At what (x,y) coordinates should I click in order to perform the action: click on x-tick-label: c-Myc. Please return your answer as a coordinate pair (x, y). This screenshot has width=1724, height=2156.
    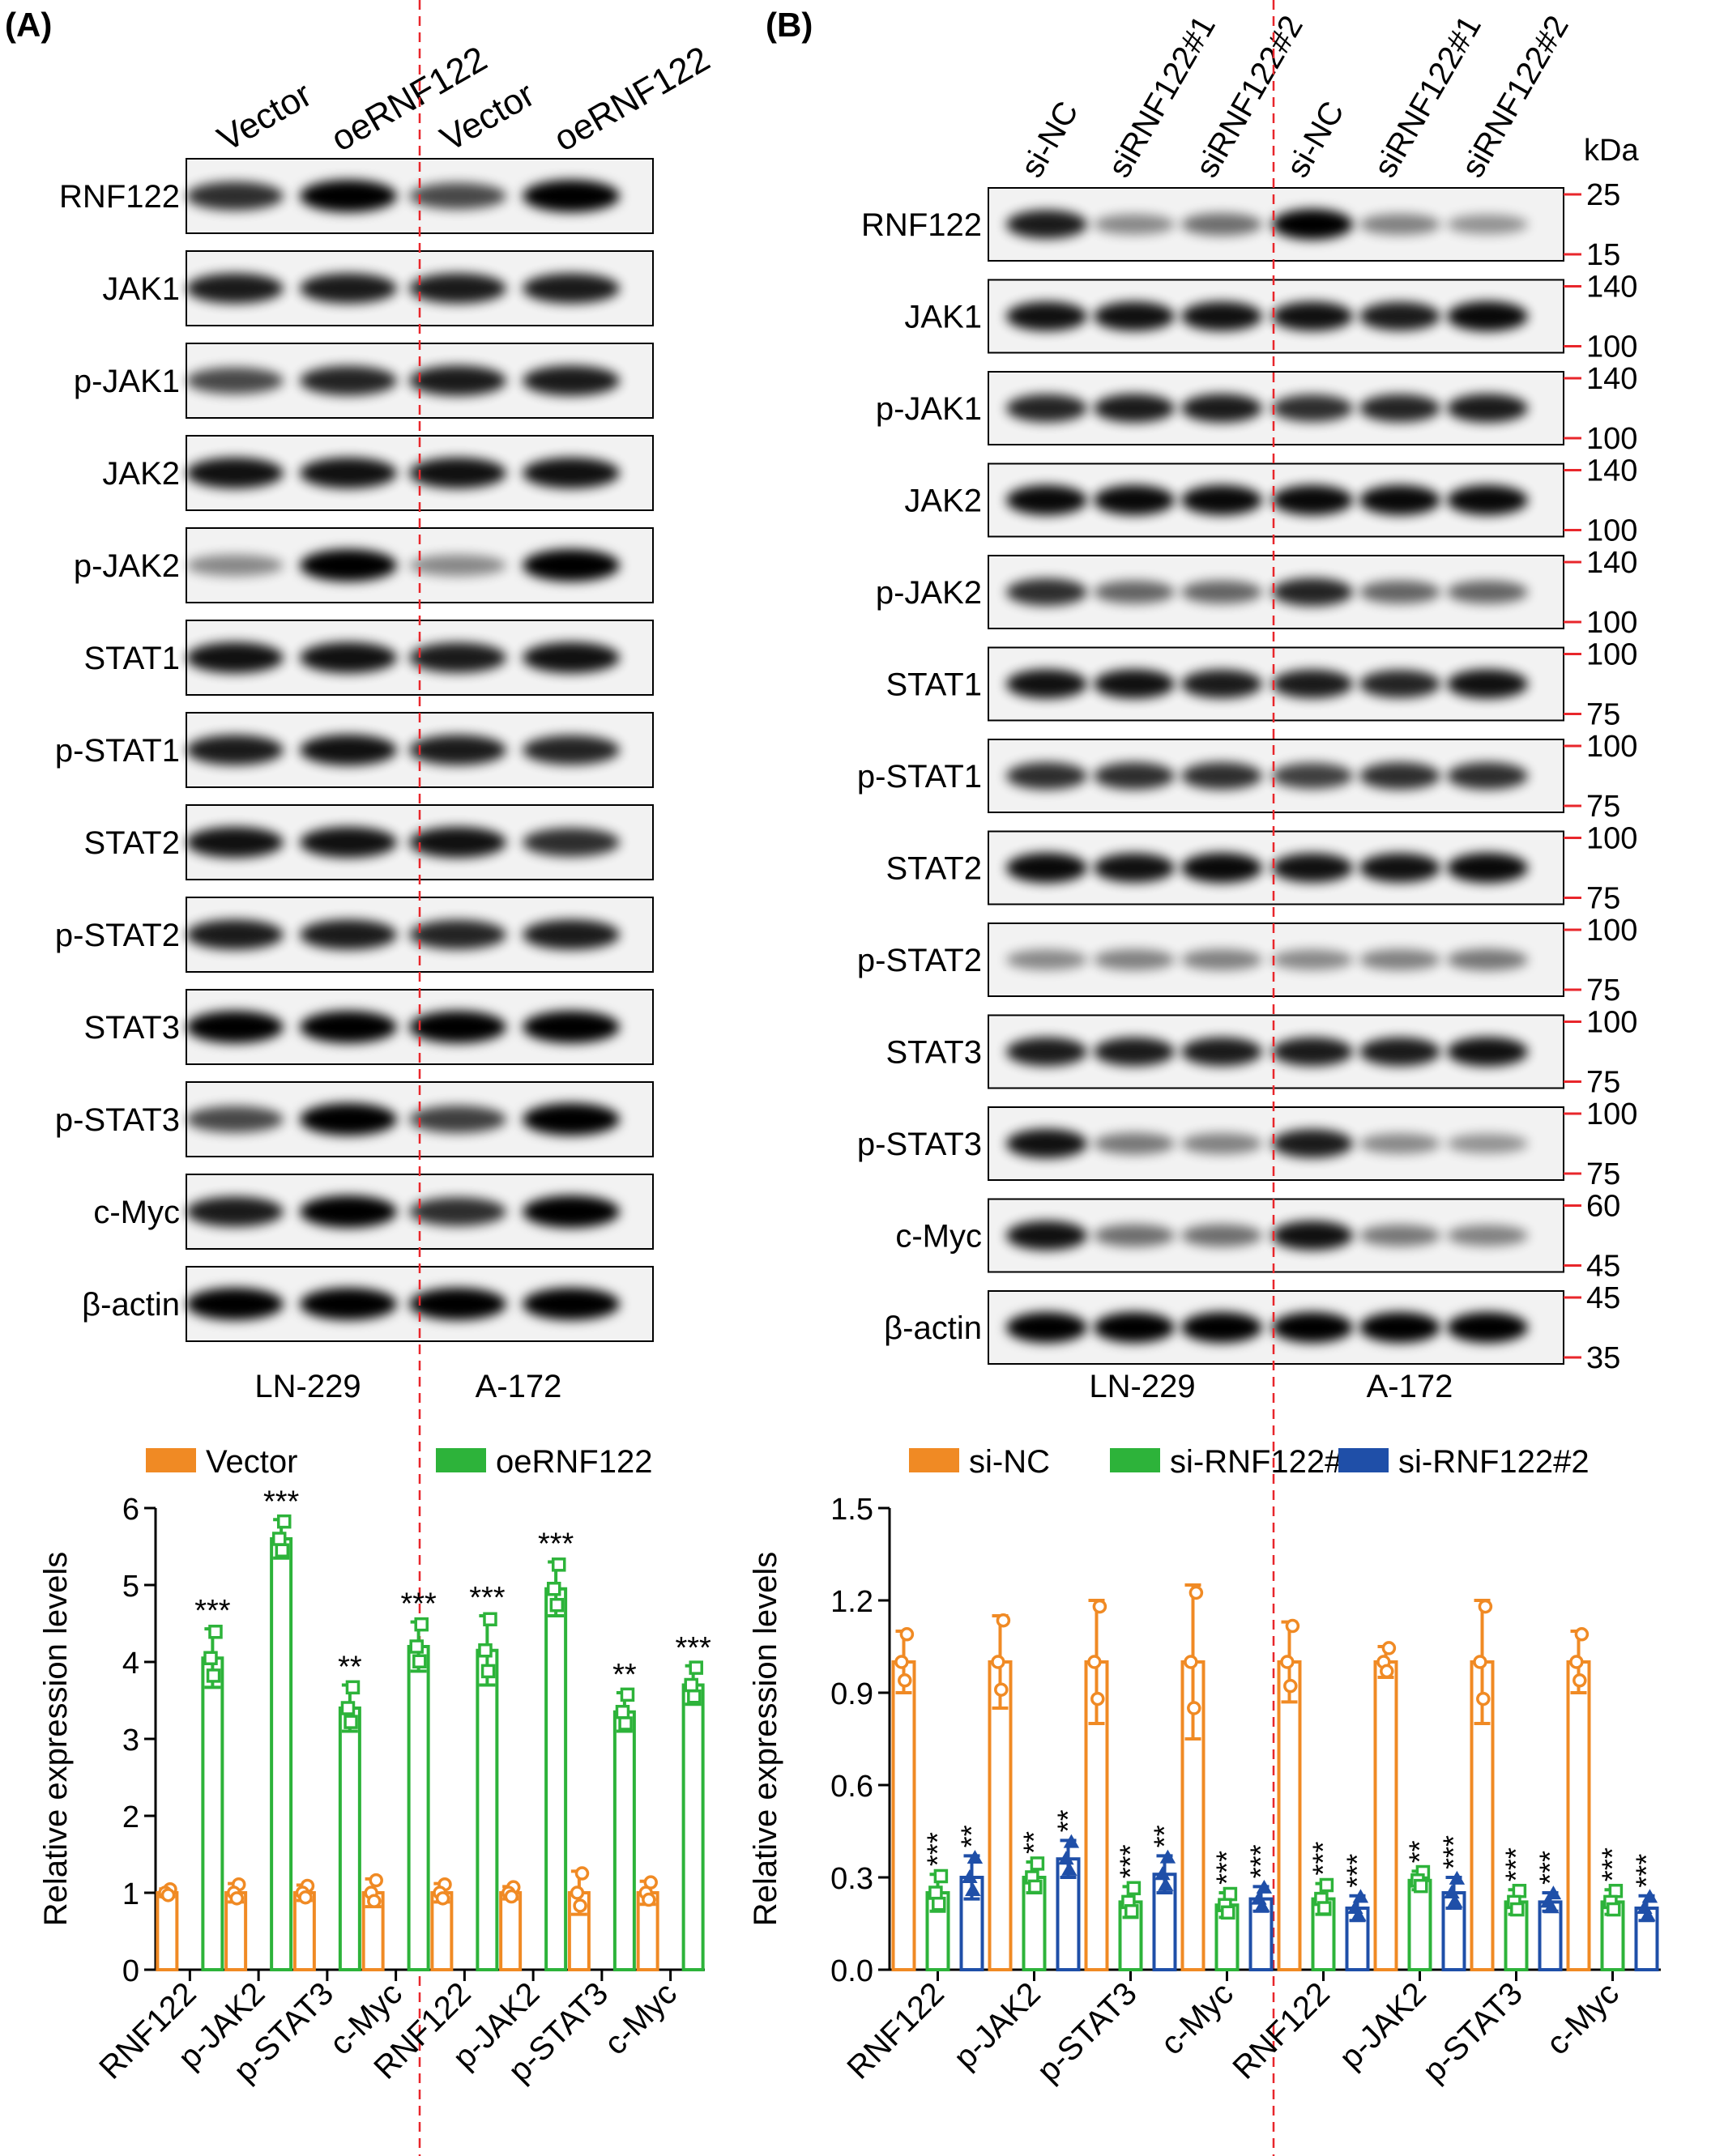
    Looking at the image, I should click on (1197, 2018).